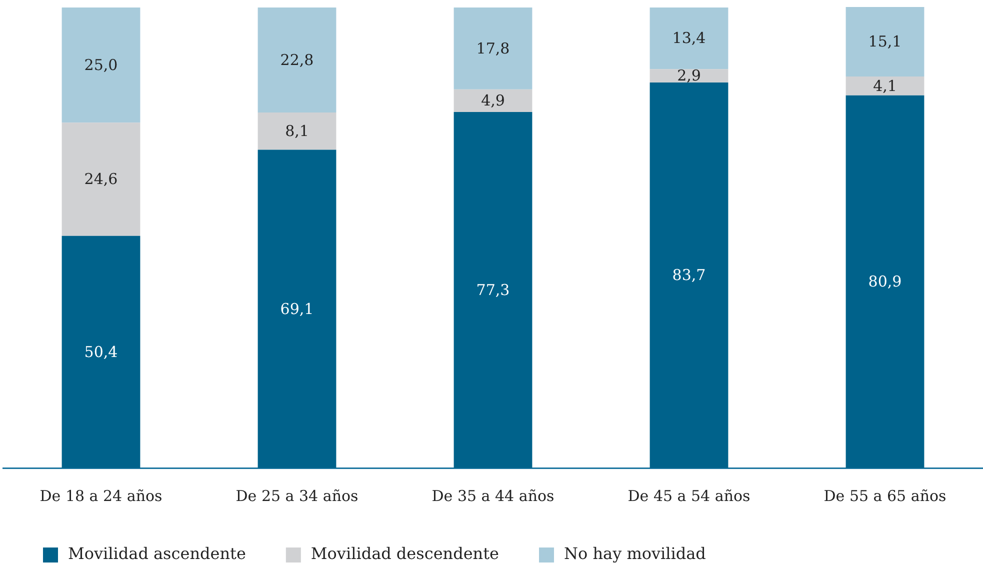 The height and width of the screenshot is (567, 983). What do you see at coordinates (885, 495) in the screenshot?
I see `x-tick-label: De 55 a 65 años` at bounding box center [885, 495].